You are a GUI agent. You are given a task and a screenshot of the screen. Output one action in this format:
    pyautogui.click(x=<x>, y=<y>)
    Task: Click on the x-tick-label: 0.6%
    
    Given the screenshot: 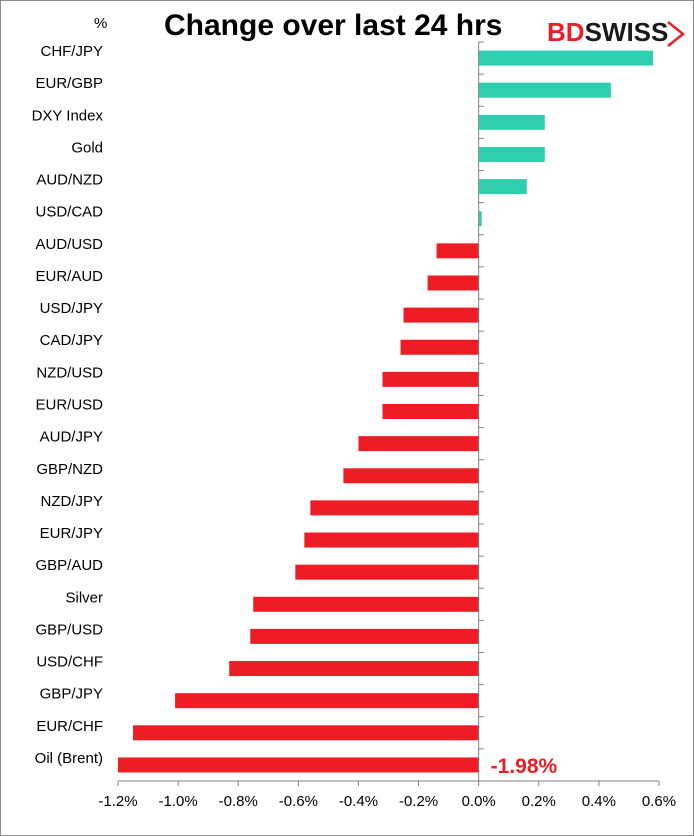 What is the action you would take?
    pyautogui.click(x=659, y=801)
    